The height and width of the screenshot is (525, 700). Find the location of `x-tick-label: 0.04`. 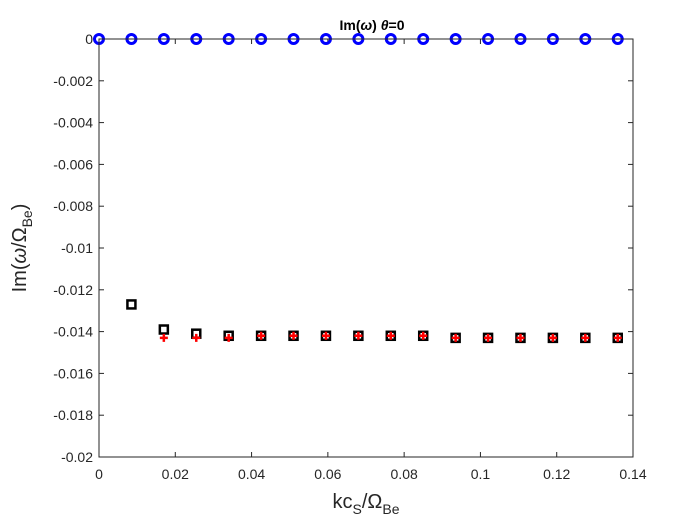

x-tick-label: 0.04 is located at coordinates (251, 474).